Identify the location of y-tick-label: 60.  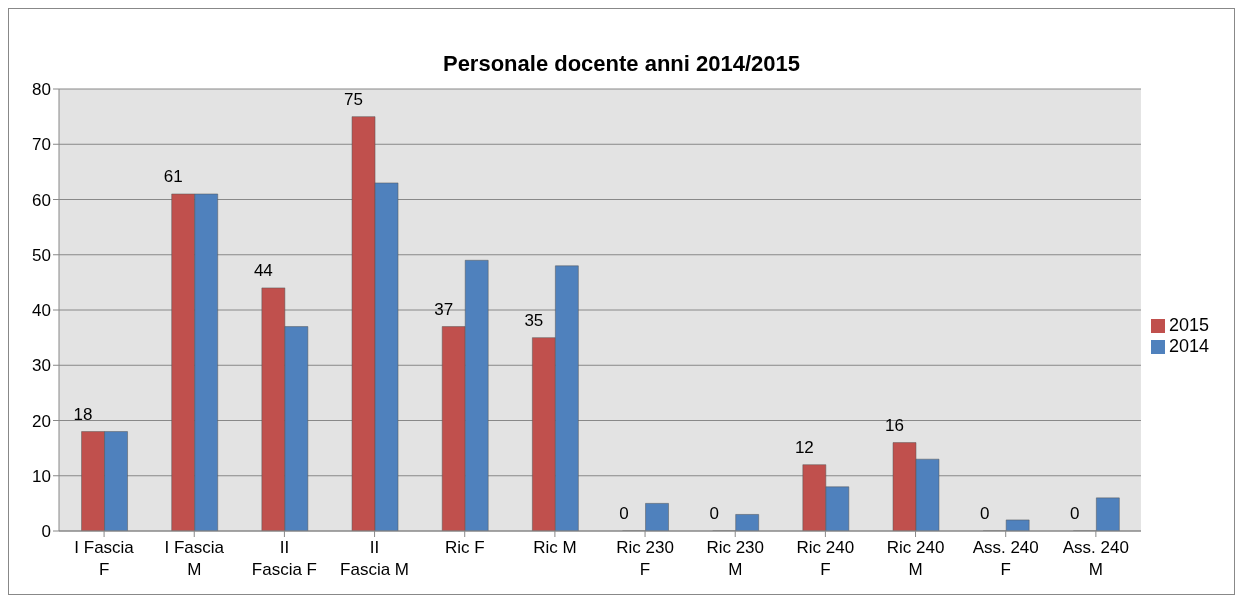
(41, 200).